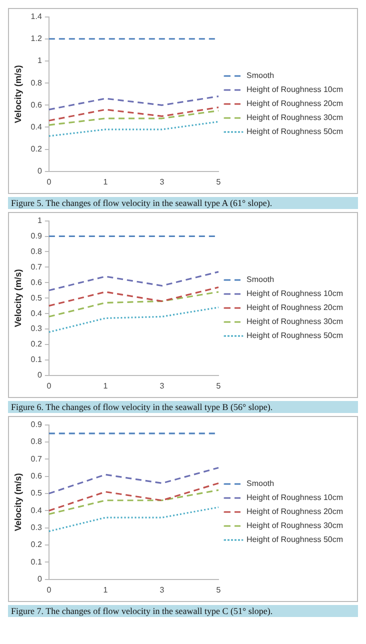 The image size is (366, 644). I want to click on caption: Figure 6. The changes of flow velocity in the seawall type B (56° slope)., so click(183, 407).